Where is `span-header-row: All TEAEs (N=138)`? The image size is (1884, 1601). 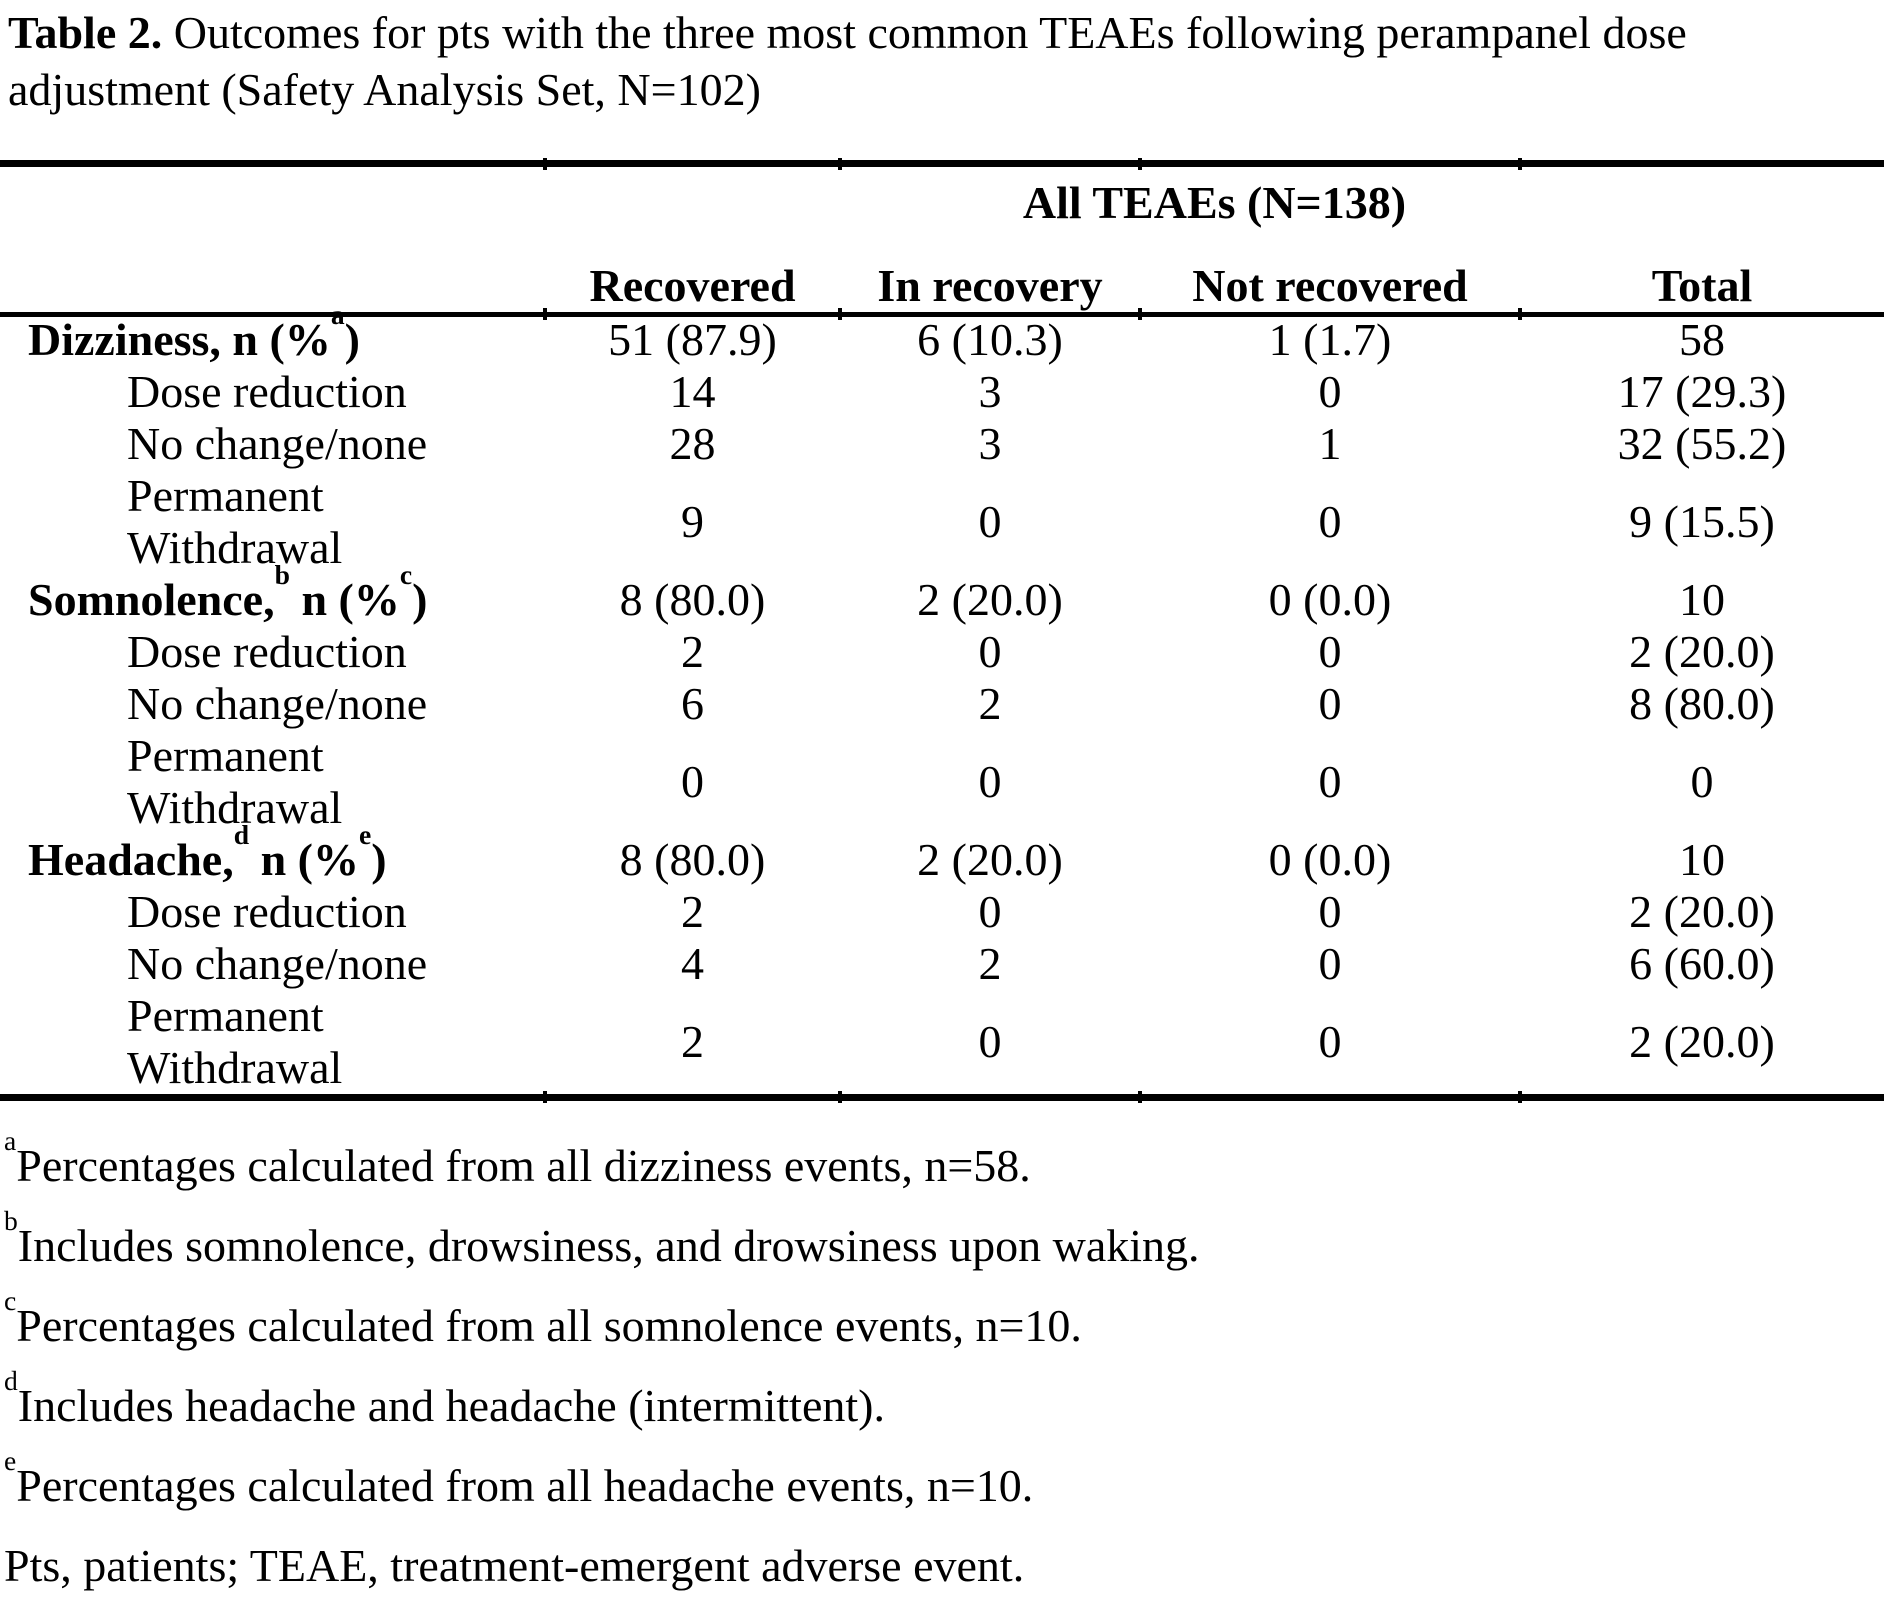
span-header-row: All TEAEs (N=138) is located at coordinates (942, 202).